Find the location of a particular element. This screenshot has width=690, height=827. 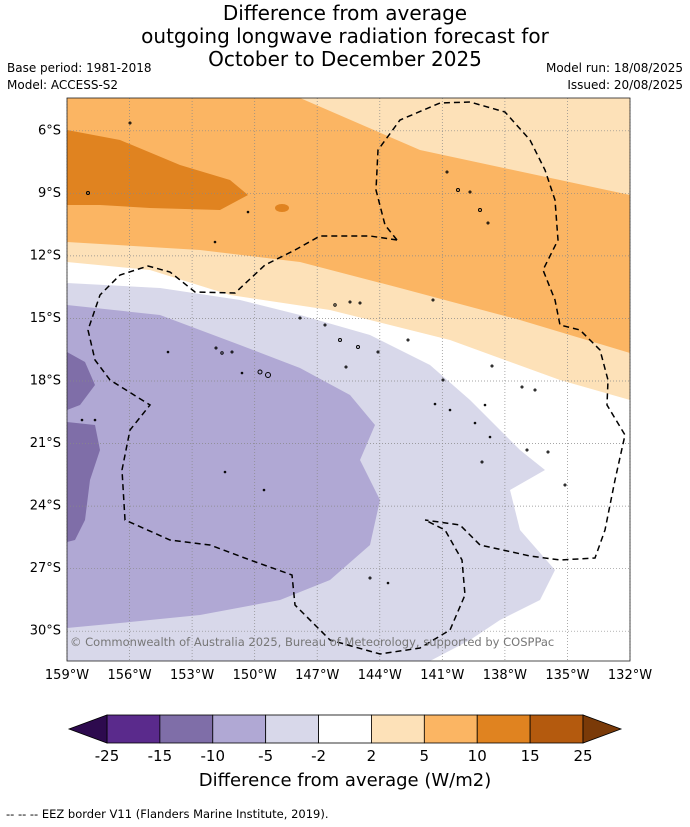

colorbar: -25 -15 -10 -5 -2 2 5 10 15 25 is located at coordinates (345, 739).